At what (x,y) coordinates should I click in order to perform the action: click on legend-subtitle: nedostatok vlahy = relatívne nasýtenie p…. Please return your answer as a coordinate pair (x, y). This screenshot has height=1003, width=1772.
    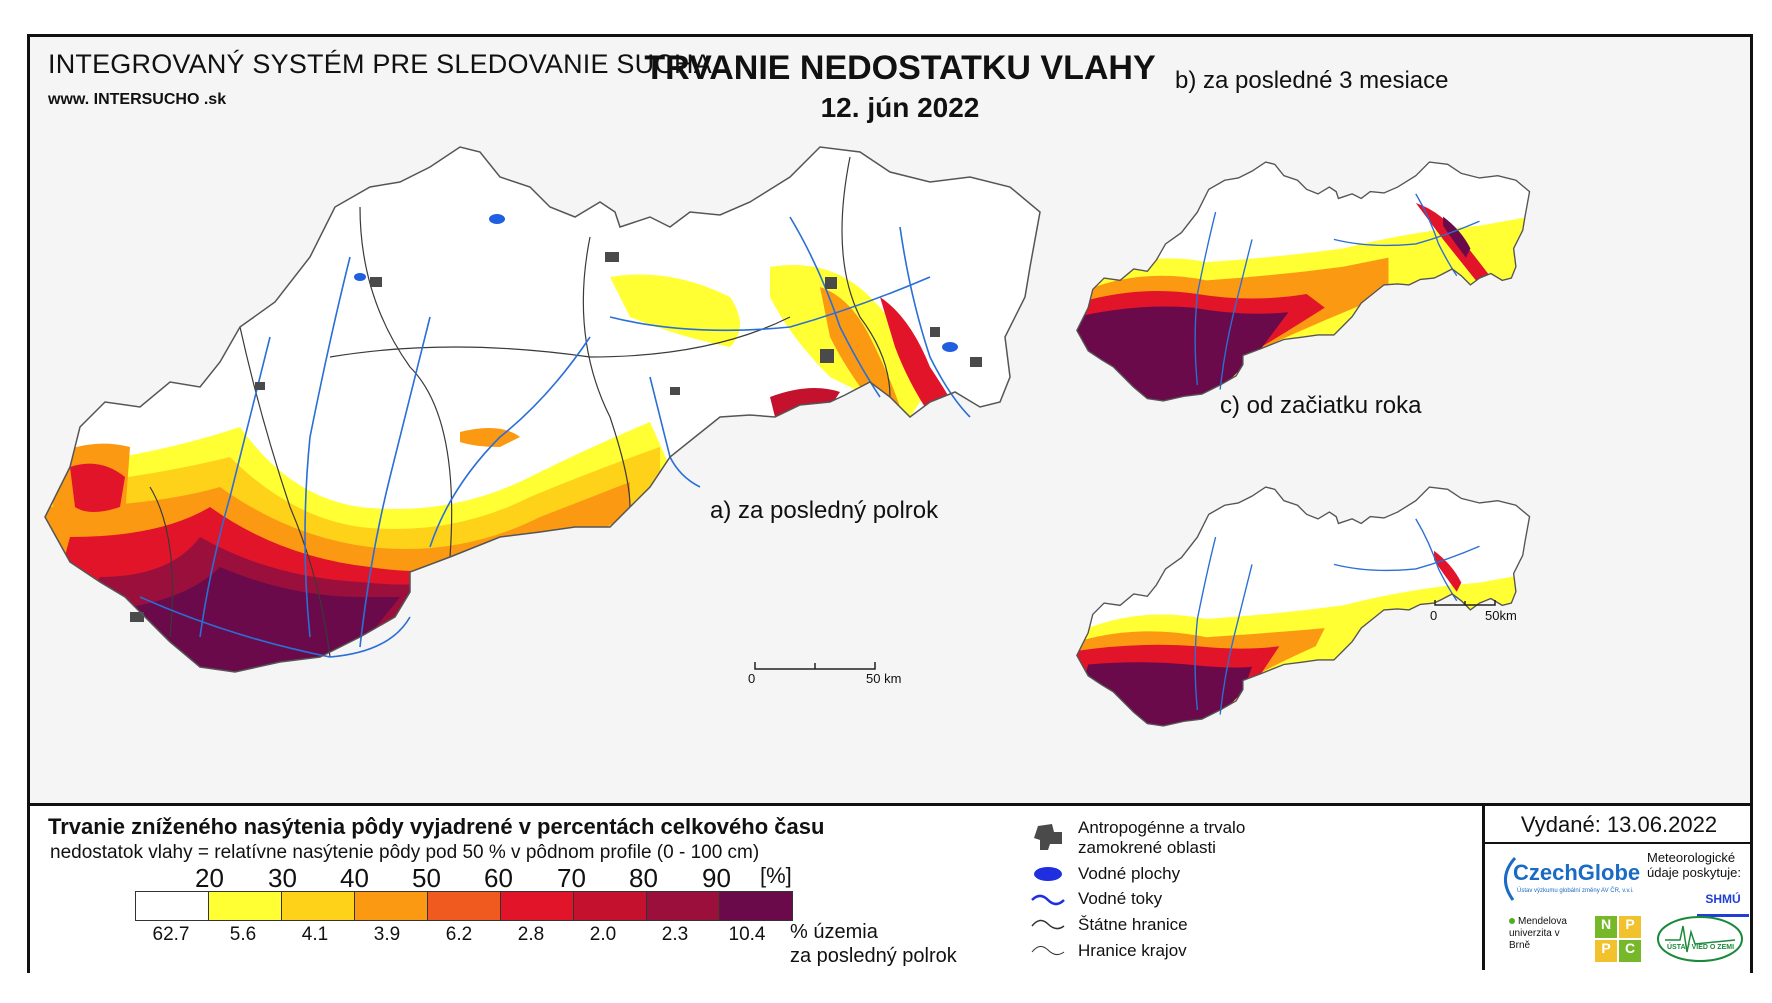
    Looking at the image, I should click on (405, 852).